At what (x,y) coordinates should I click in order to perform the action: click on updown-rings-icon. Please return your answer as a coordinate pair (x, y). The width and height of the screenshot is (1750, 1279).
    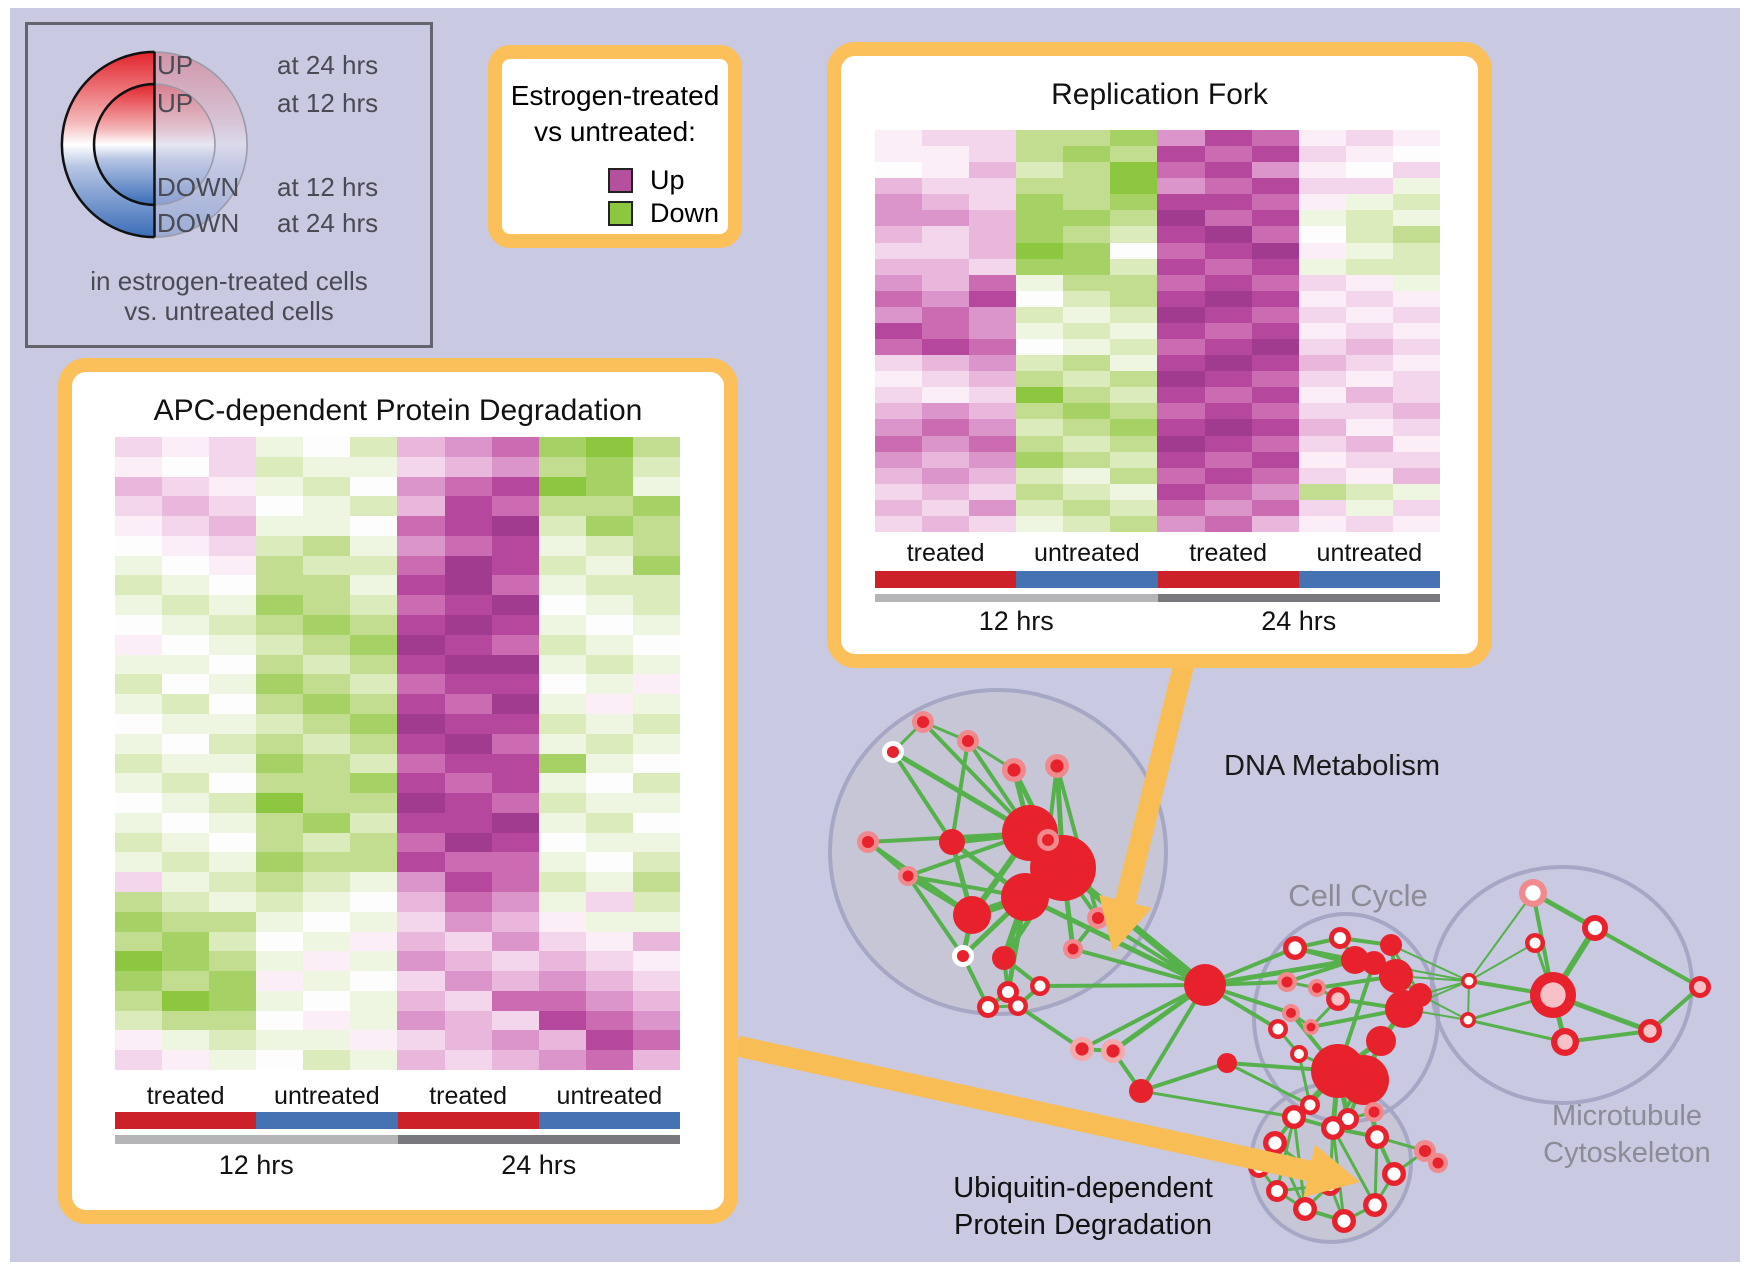
    Looking at the image, I should click on (154, 144).